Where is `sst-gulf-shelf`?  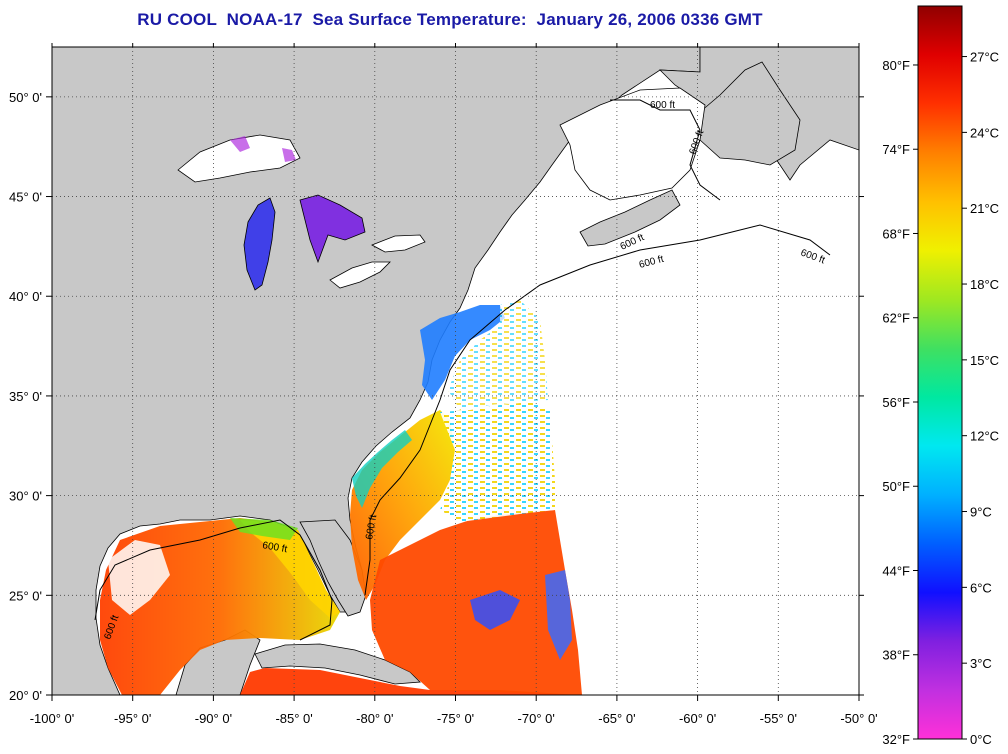 sst-gulf-shelf is located at coordinates (290, 569).